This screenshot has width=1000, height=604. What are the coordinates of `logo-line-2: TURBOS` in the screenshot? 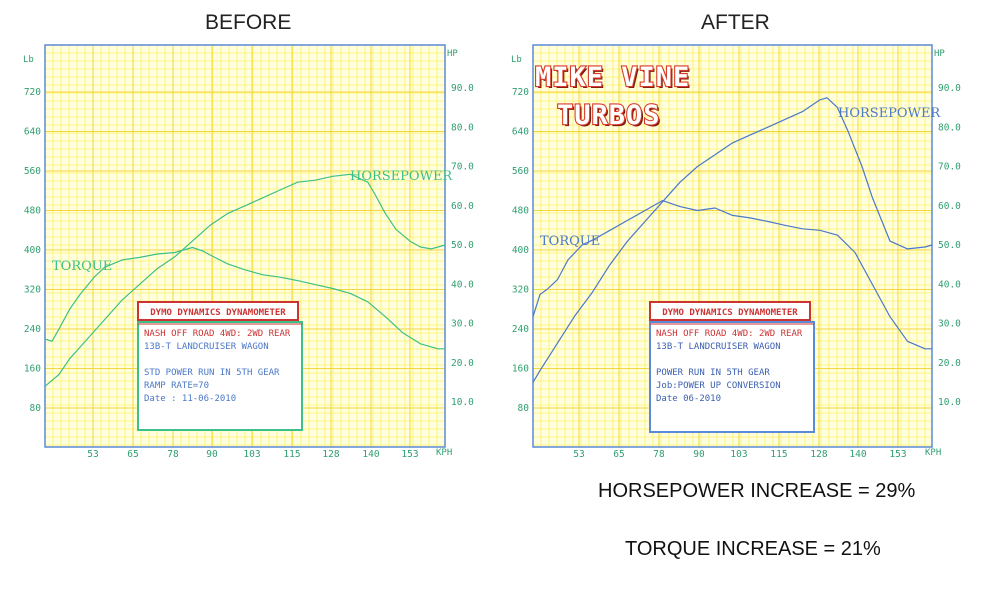 It's located at (609, 115).